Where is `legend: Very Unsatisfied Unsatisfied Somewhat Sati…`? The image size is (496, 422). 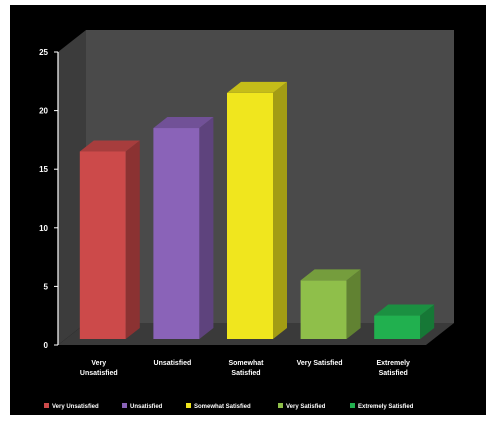 legend: Very Unsatisfied Unsatisfied Somewhat Sati… is located at coordinates (229, 406).